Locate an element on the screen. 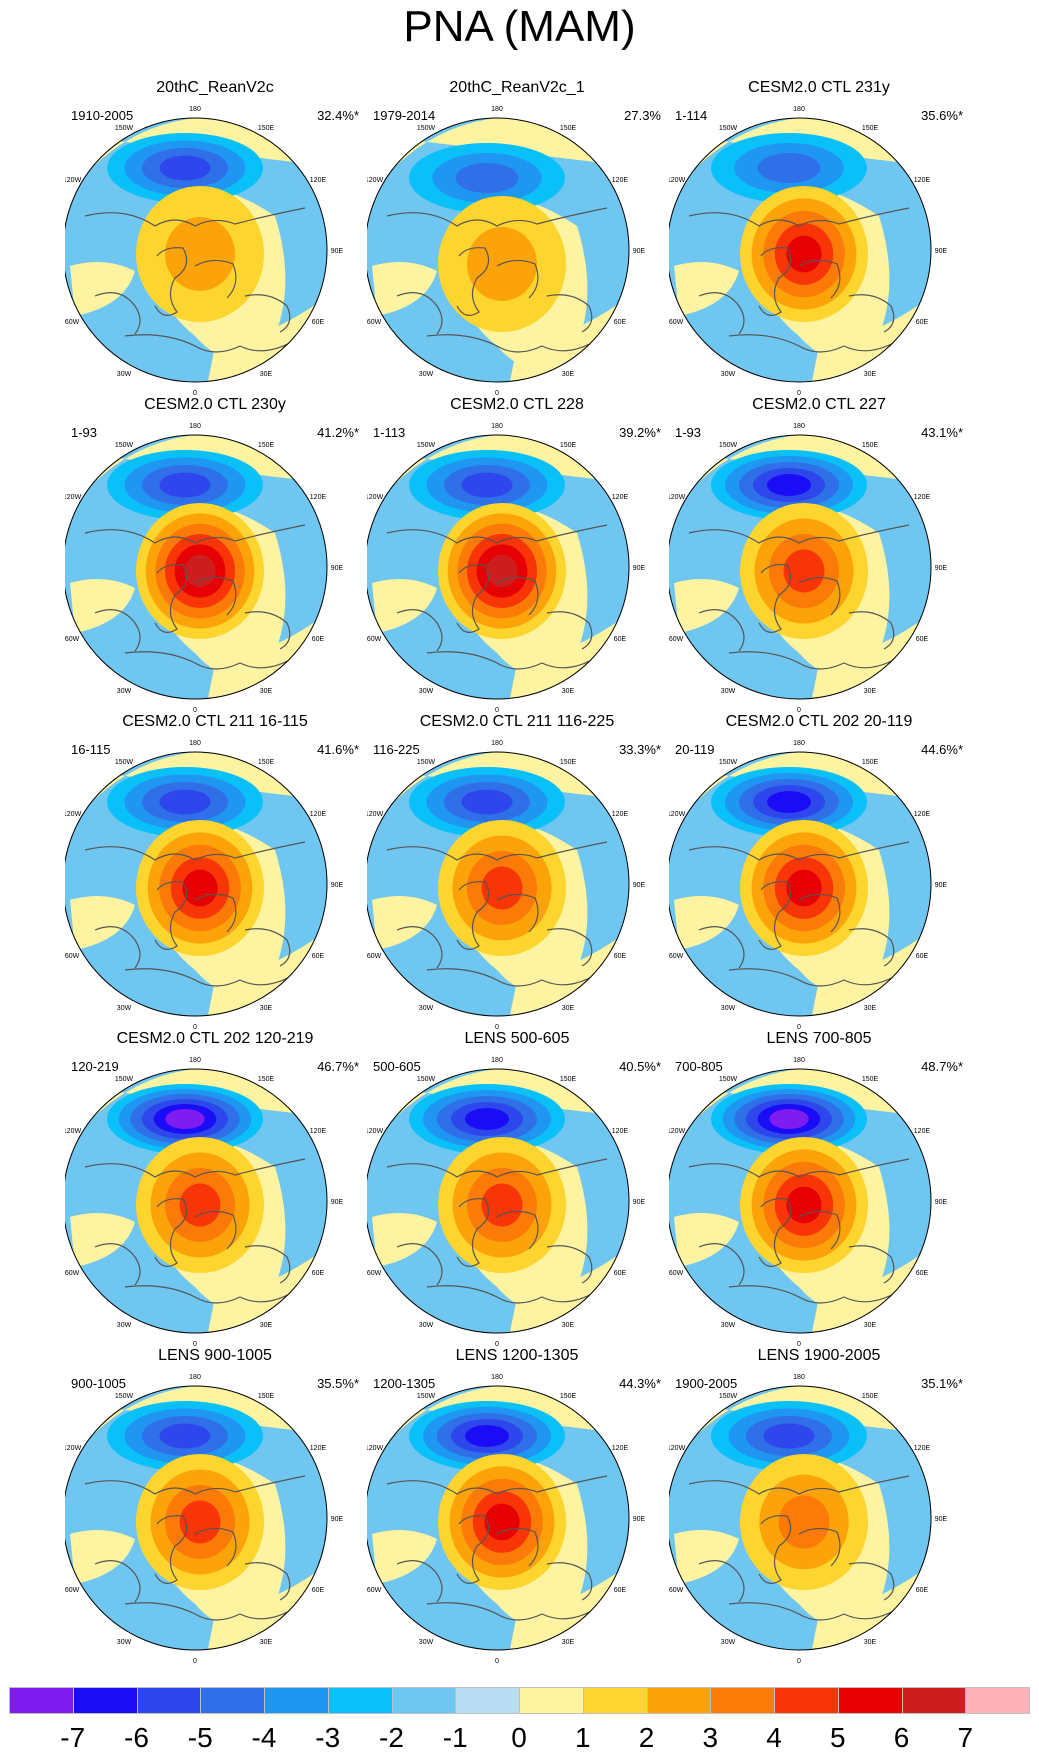 Image resolution: width=1039 pixels, height=1759 pixels. panel-variance: 43.1%* is located at coordinates (942, 432).